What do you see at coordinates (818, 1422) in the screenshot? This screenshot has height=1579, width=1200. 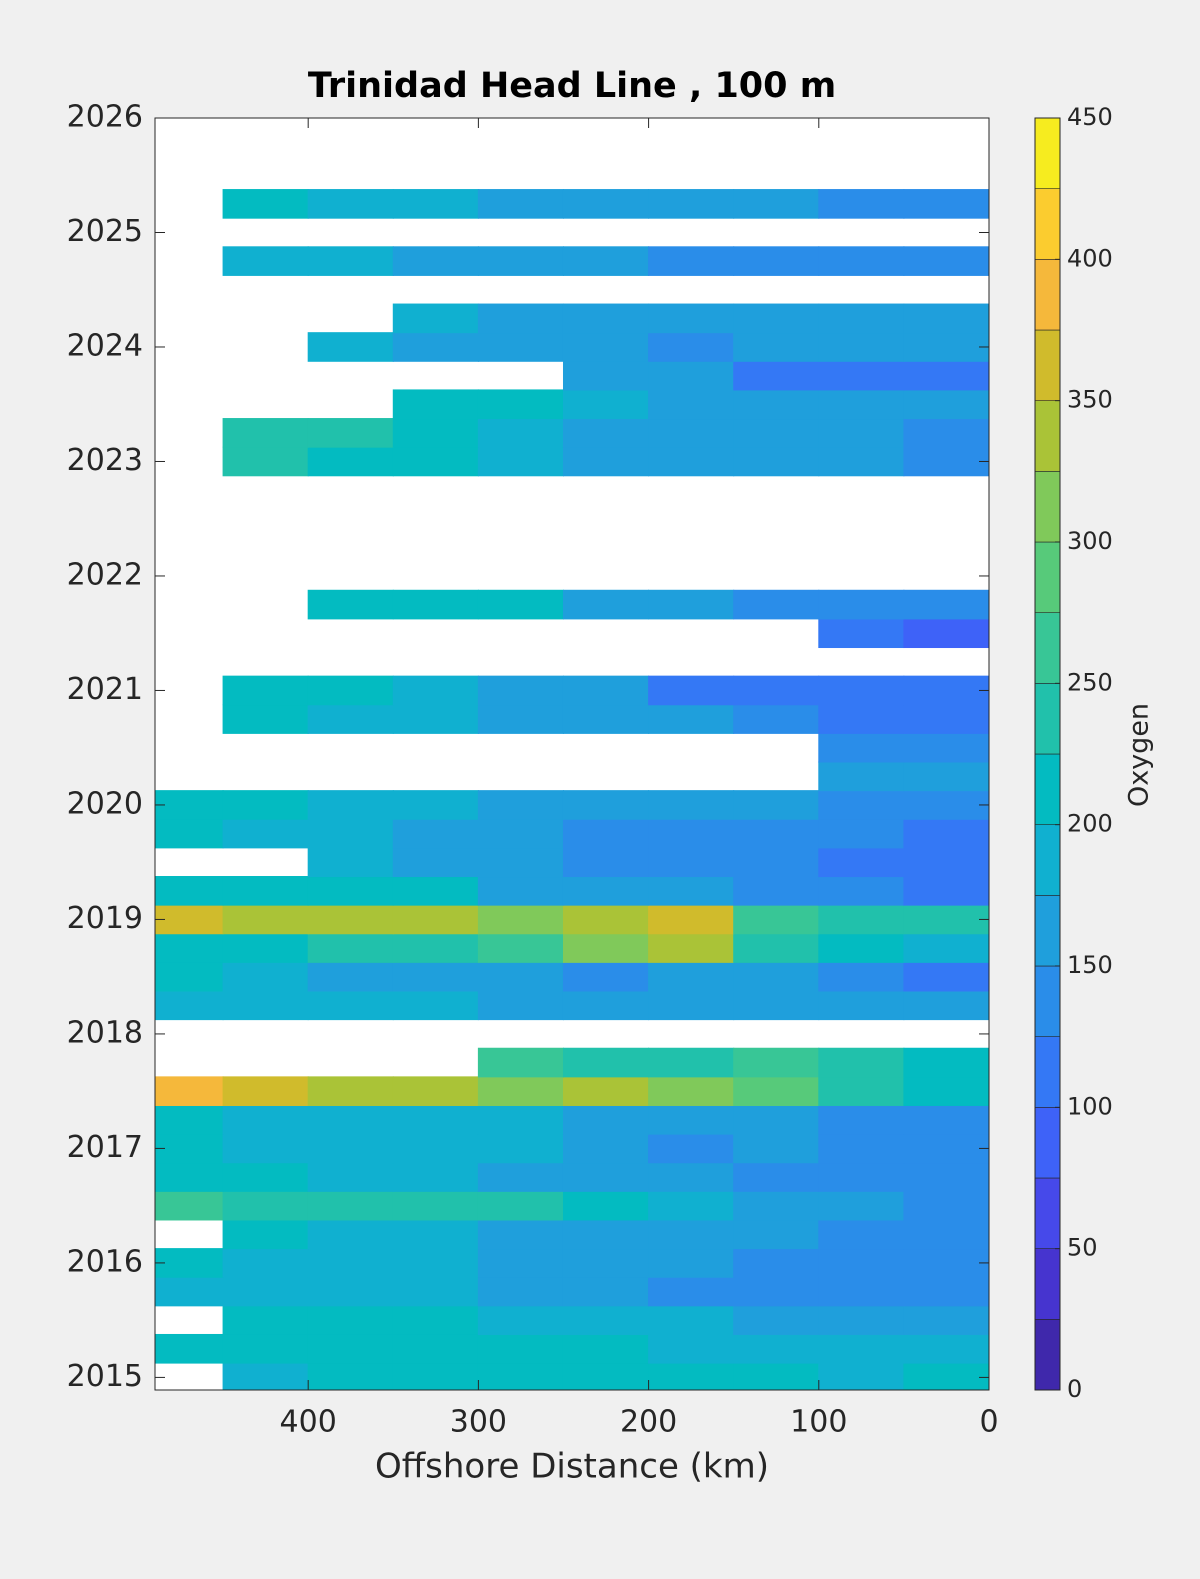 I see `x-tick-label: 100` at bounding box center [818, 1422].